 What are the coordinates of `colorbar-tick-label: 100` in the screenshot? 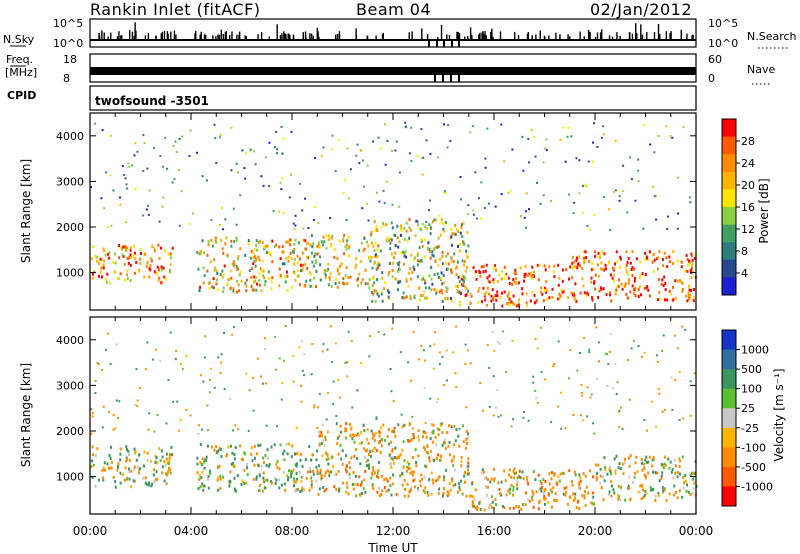 It's located at (751, 389).